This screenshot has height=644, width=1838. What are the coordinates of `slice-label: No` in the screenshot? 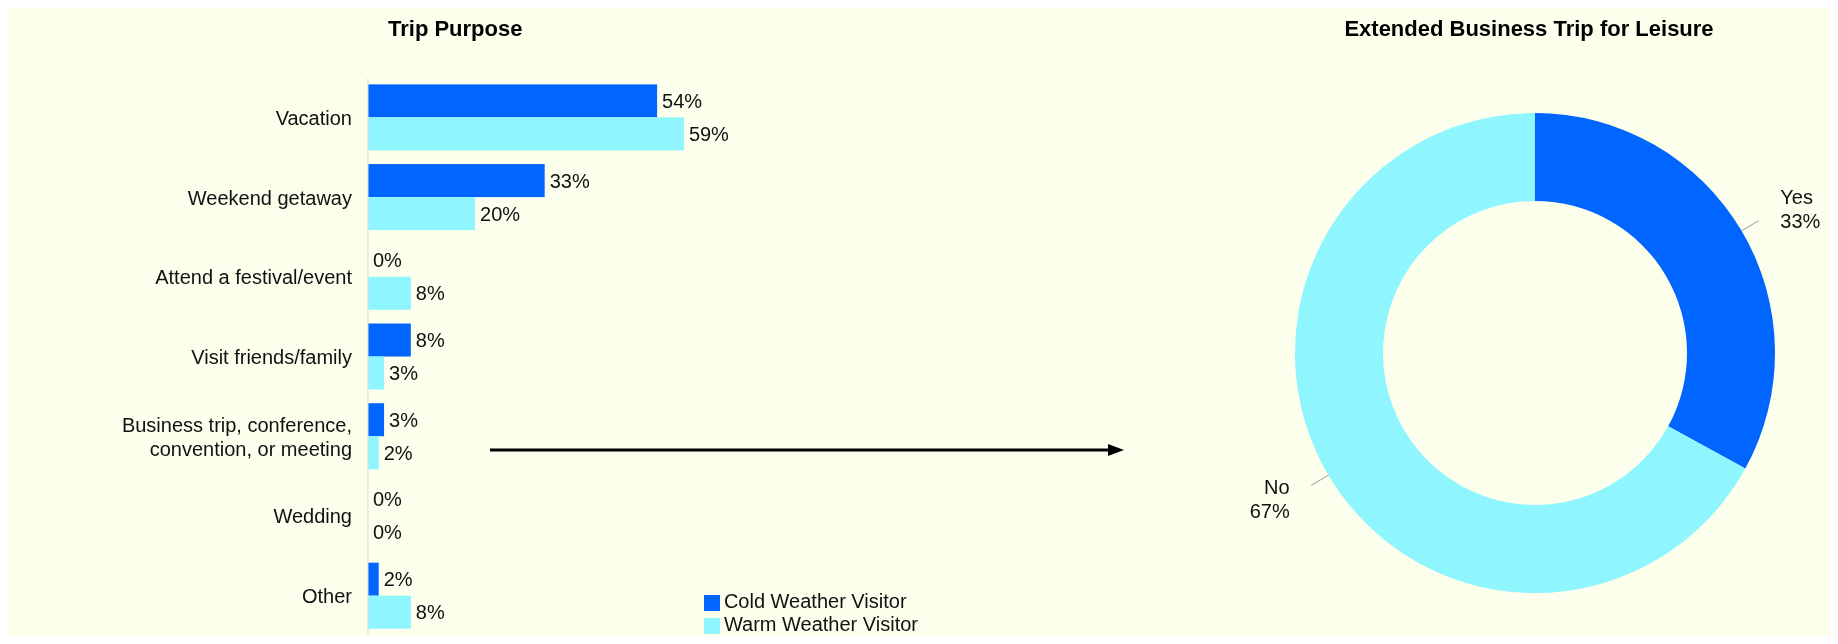 It's located at (1277, 487).